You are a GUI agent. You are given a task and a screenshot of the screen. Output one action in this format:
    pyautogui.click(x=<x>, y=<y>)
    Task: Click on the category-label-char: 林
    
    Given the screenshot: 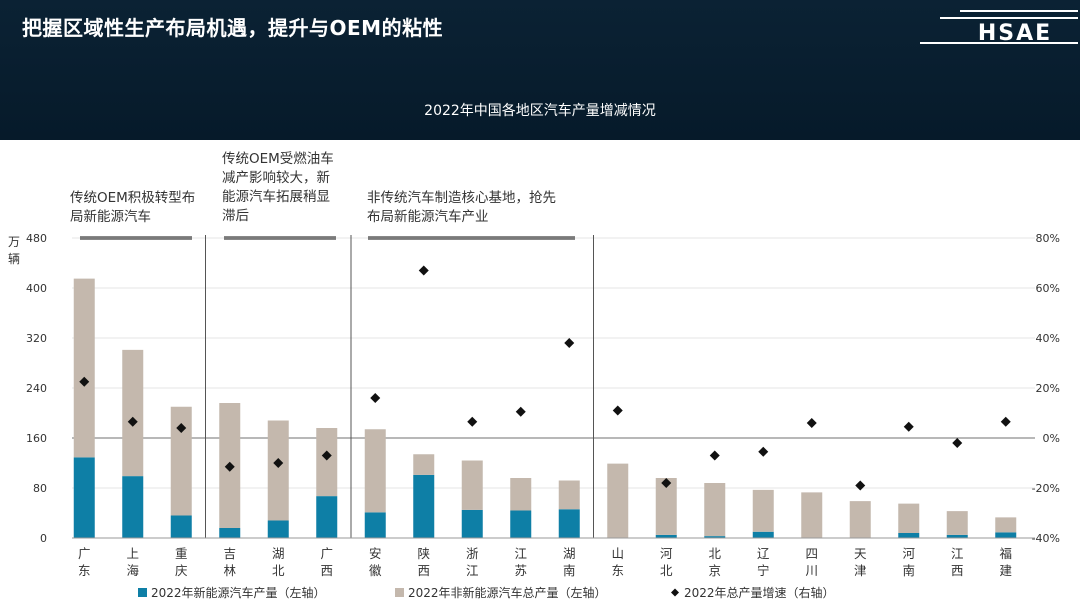 What is the action you would take?
    pyautogui.click(x=229, y=570)
    